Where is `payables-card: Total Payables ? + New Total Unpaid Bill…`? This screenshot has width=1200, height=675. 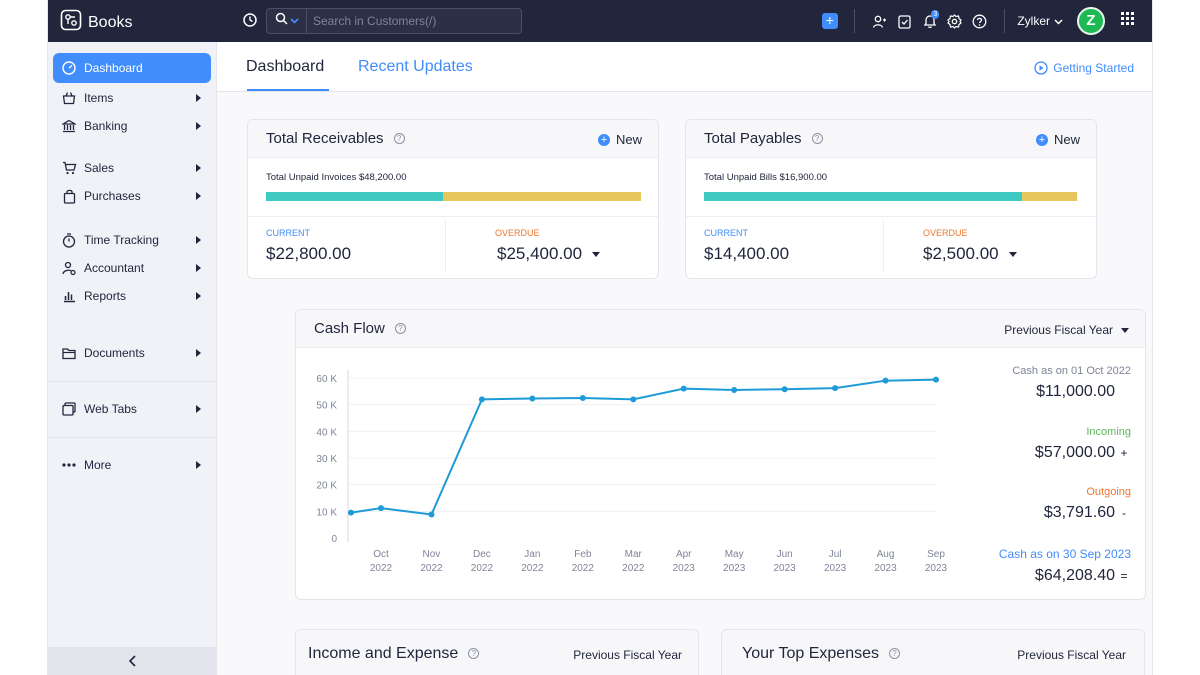
payables-card: Total Payables ? + New Total Unpaid Bill… is located at coordinates (891, 199).